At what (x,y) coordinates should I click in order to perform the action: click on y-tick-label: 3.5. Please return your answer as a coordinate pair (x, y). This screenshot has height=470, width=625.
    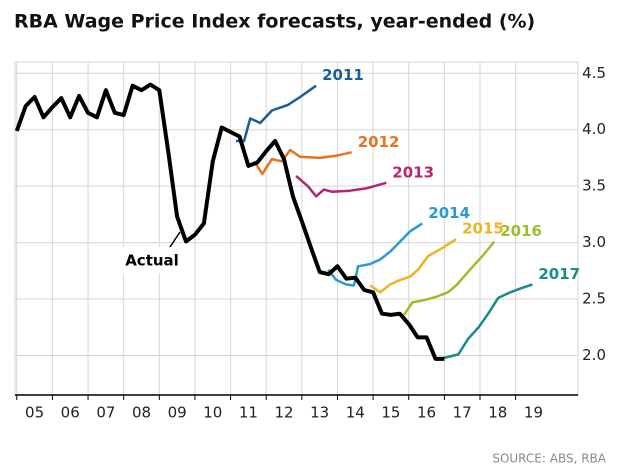
    Looking at the image, I should click on (594, 186).